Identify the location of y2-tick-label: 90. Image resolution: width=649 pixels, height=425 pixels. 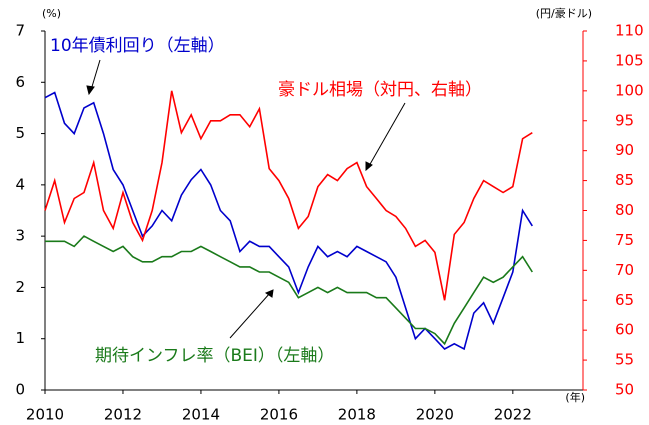
(624, 150).